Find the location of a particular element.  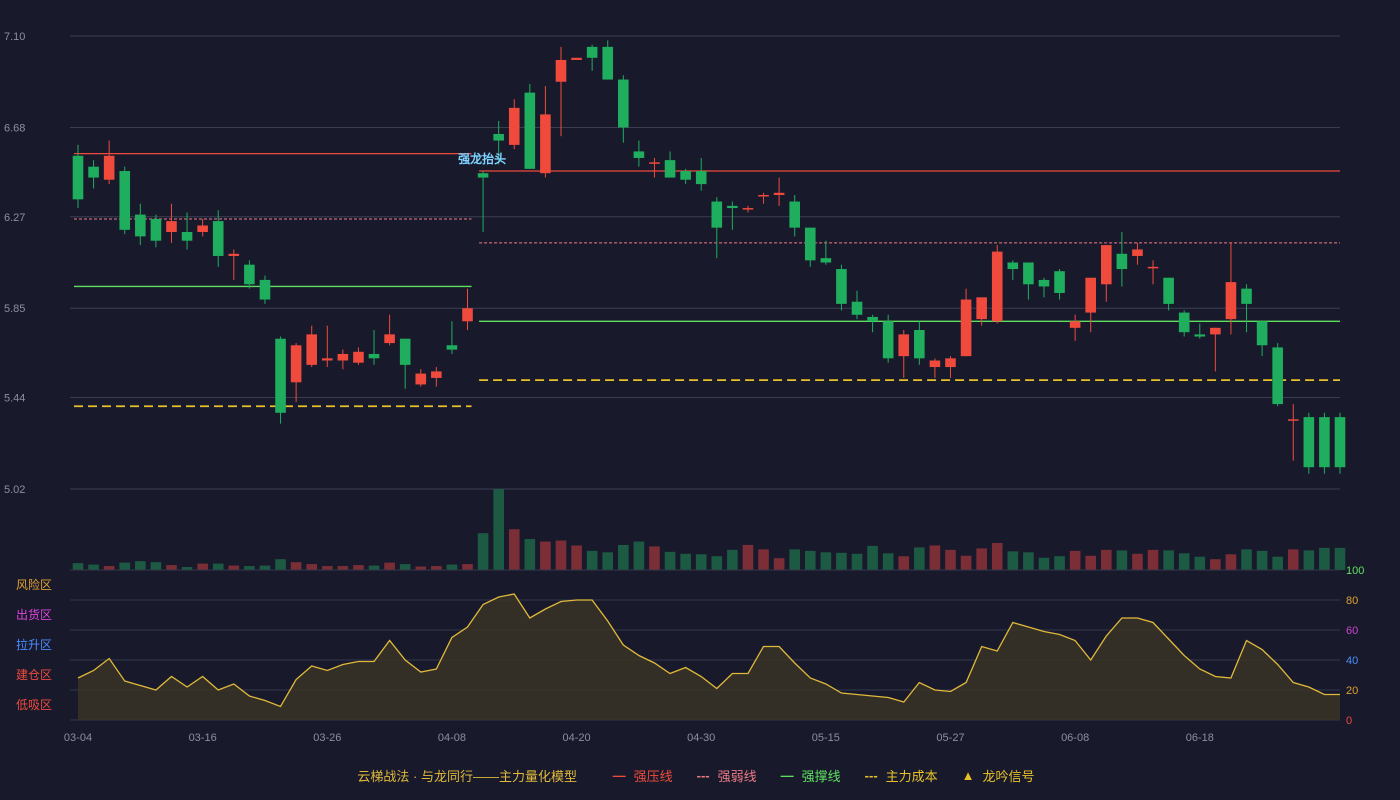

date-tick-label: 06-18 is located at coordinates (1200, 738).